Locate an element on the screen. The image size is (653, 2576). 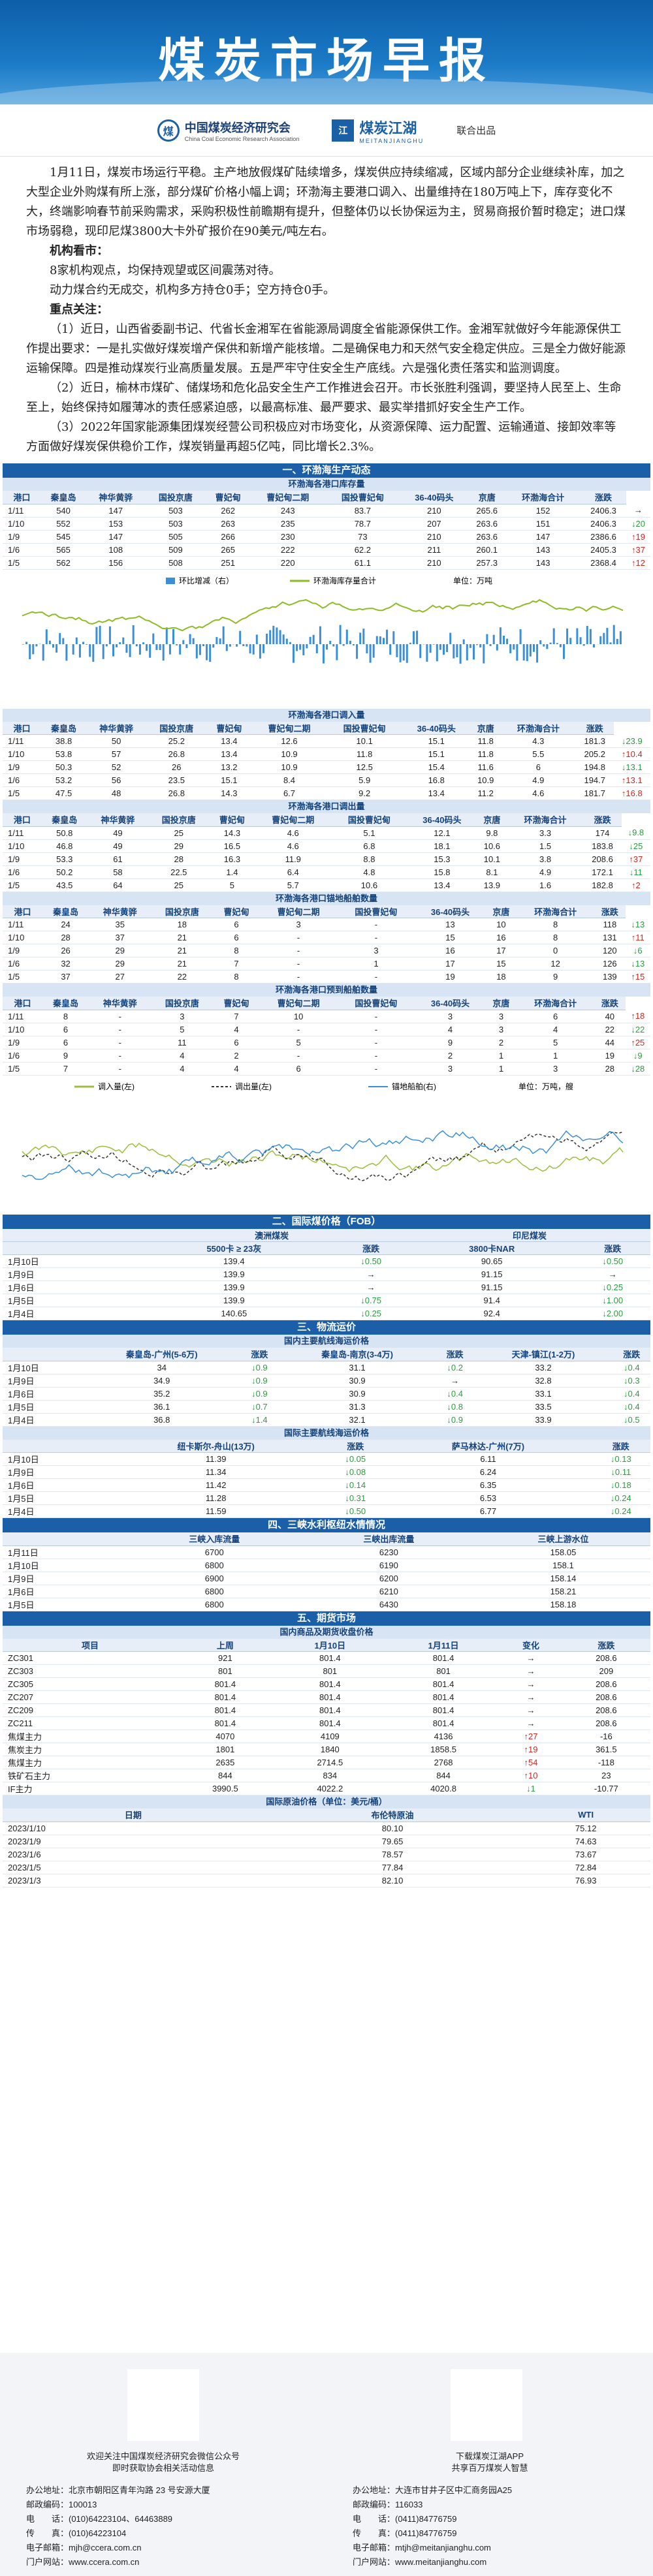
table-cell: ↑19 is located at coordinates (638, 537).